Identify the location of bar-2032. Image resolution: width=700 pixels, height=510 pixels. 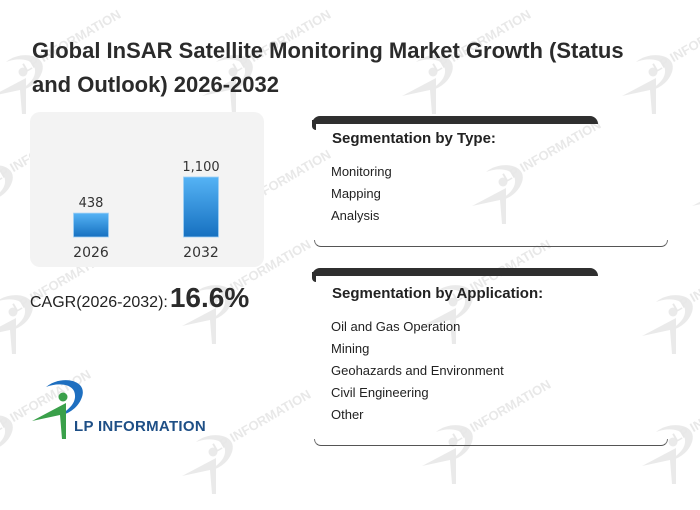
(201, 207).